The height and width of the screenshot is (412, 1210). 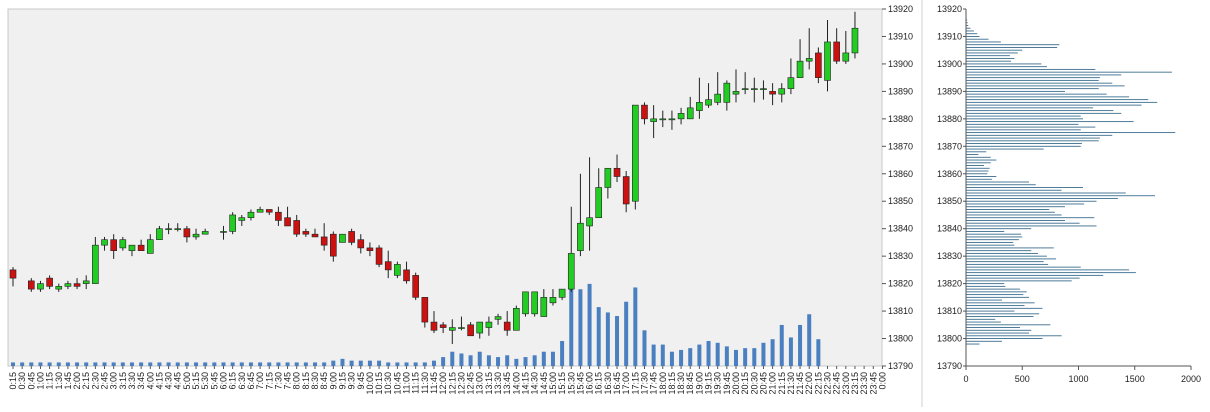 What do you see at coordinates (535, 383) in the screenshot?
I see `time-tick-label: 14:30` at bounding box center [535, 383].